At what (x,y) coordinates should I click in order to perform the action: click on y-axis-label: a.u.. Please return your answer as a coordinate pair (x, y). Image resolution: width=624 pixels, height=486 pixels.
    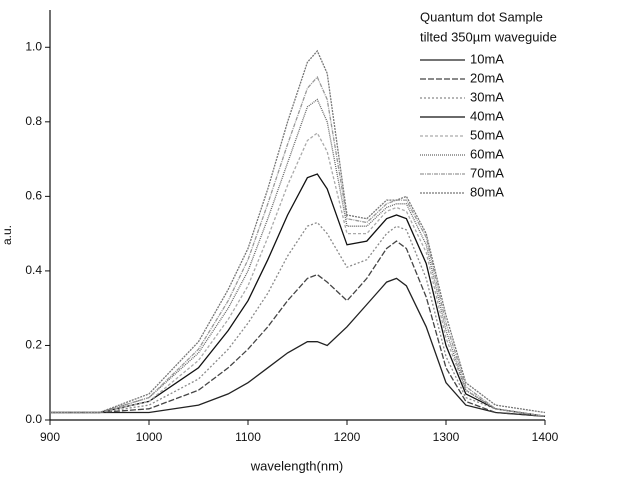
    Looking at the image, I should click on (7, 235).